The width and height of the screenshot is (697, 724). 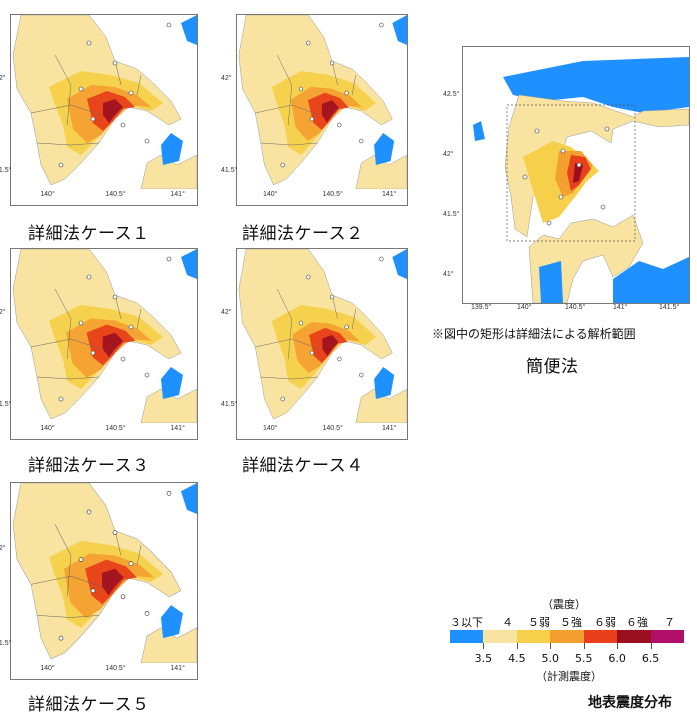 What do you see at coordinates (605, 622) in the screenshot?
I see `legend-class-4: ６弱` at bounding box center [605, 622].